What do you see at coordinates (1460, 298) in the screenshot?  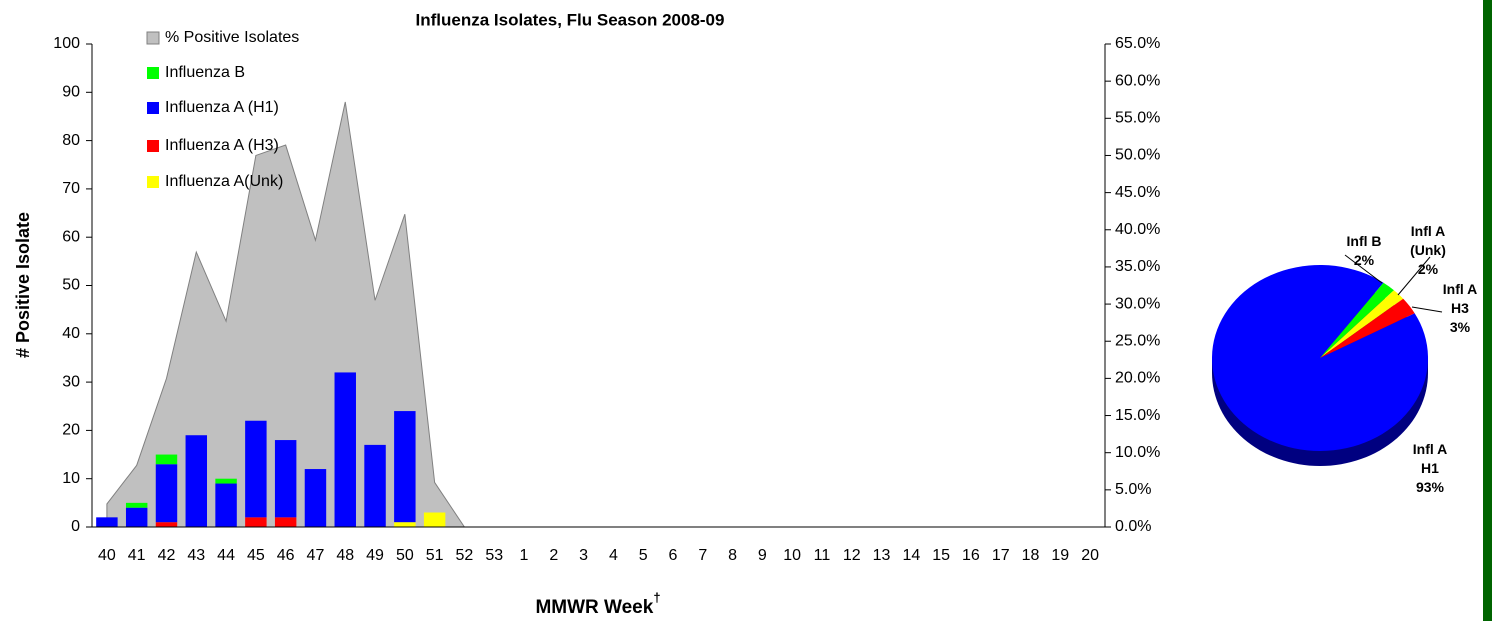 I see `pie-label-name: Infl A H3` at bounding box center [1460, 298].